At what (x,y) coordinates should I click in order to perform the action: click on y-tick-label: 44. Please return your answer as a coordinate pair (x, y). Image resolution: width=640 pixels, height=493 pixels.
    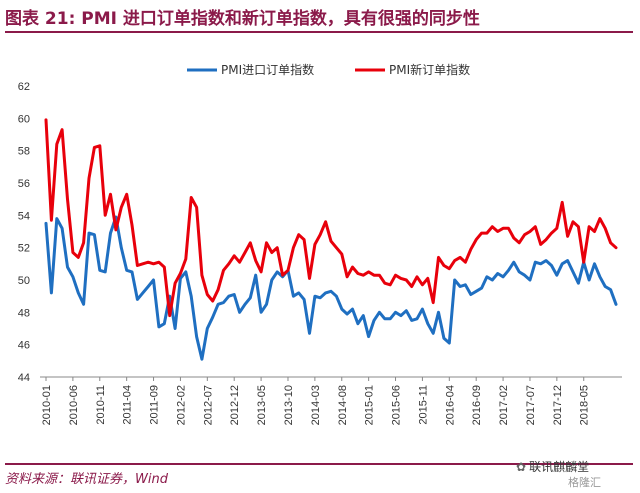
    Looking at the image, I should click on (24, 378).